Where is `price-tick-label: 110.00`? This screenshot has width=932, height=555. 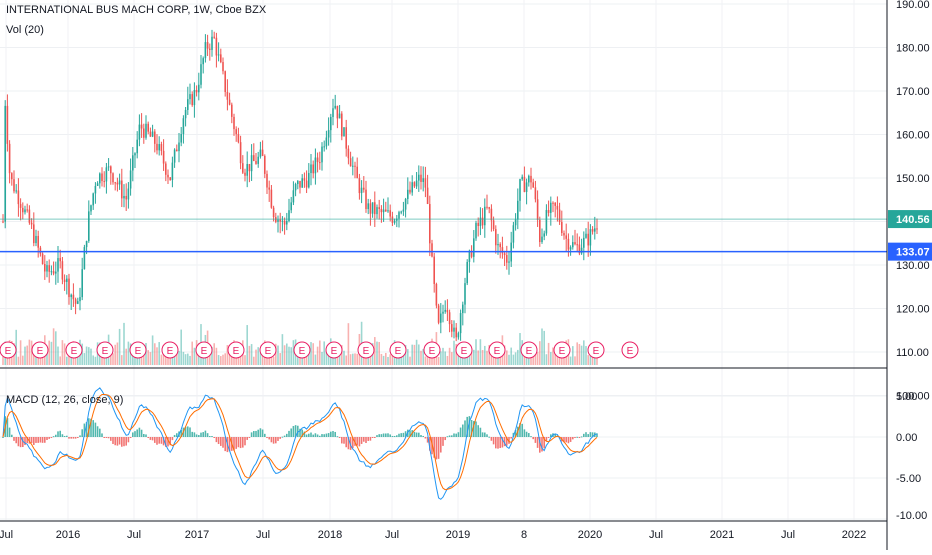
price-tick-label: 110.00 is located at coordinates (912, 353).